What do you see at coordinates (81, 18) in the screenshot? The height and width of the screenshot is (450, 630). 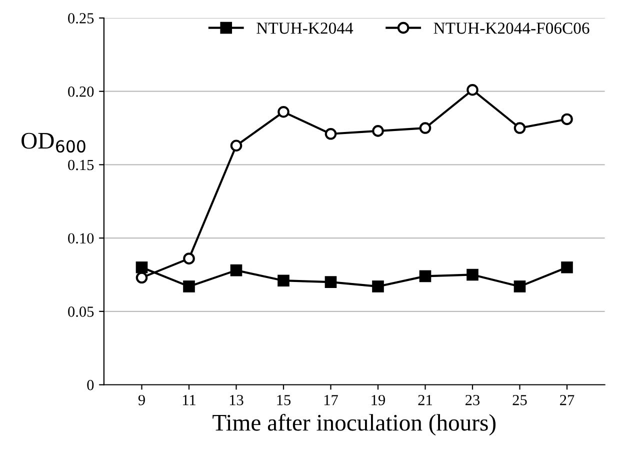 I see `y-tick-label: 0.25` at bounding box center [81, 18].